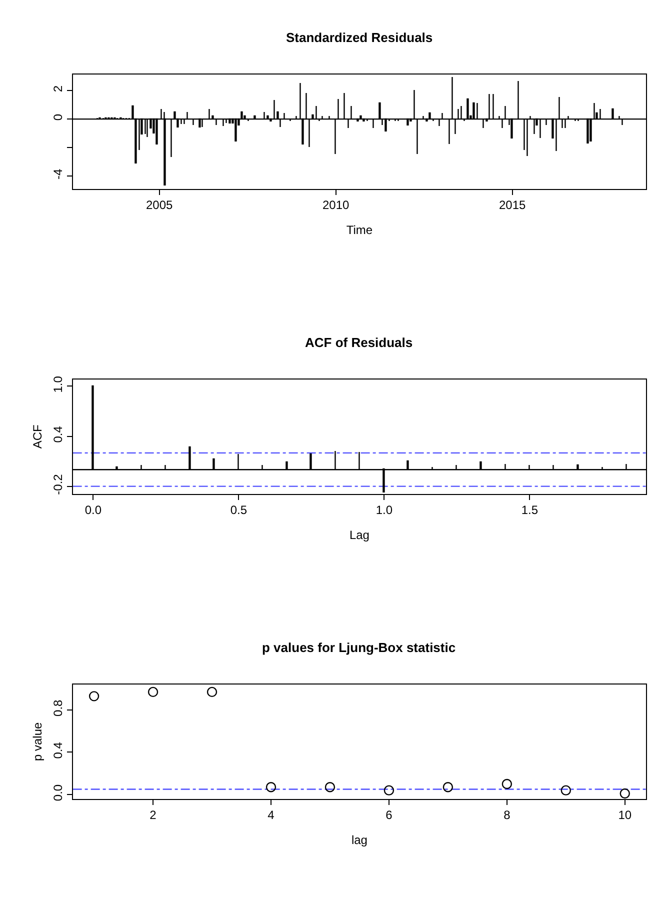 The height and width of the screenshot is (922, 662). What do you see at coordinates (359, 840) in the screenshot?
I see `x-axis-title: lag` at bounding box center [359, 840].